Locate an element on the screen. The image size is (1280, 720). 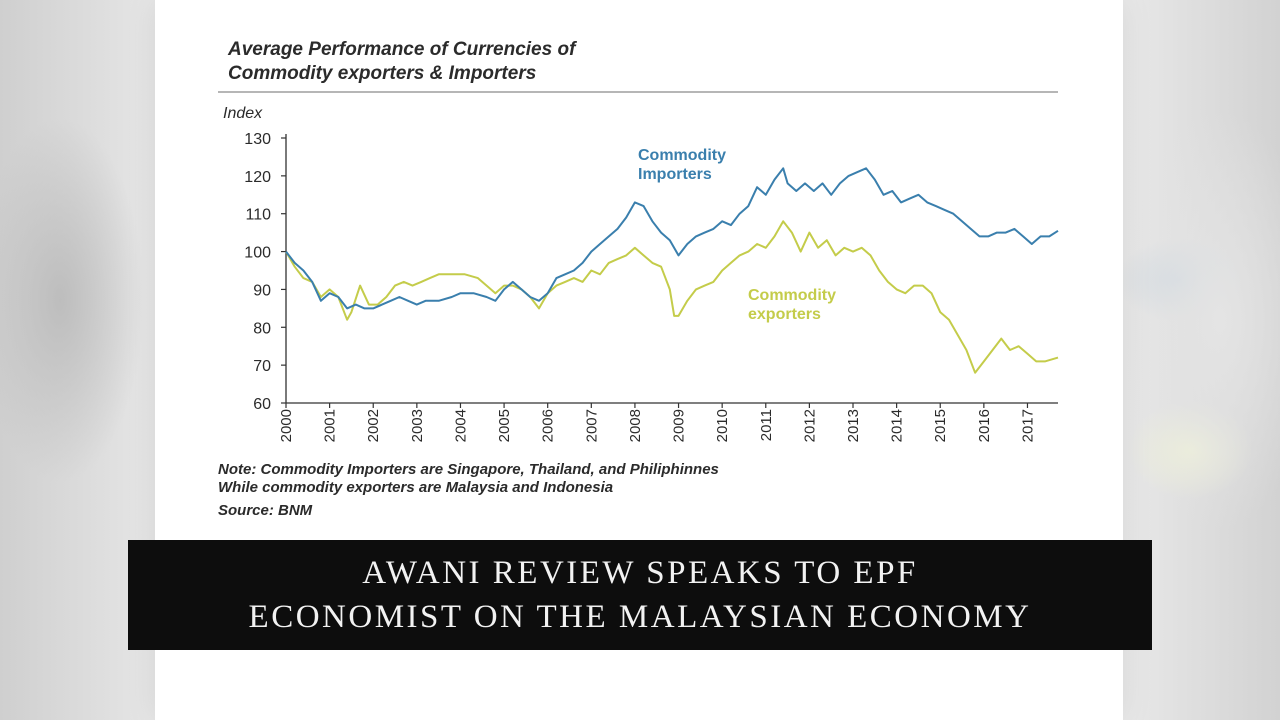
x-tick-label: 2005 is located at coordinates (504, 425).